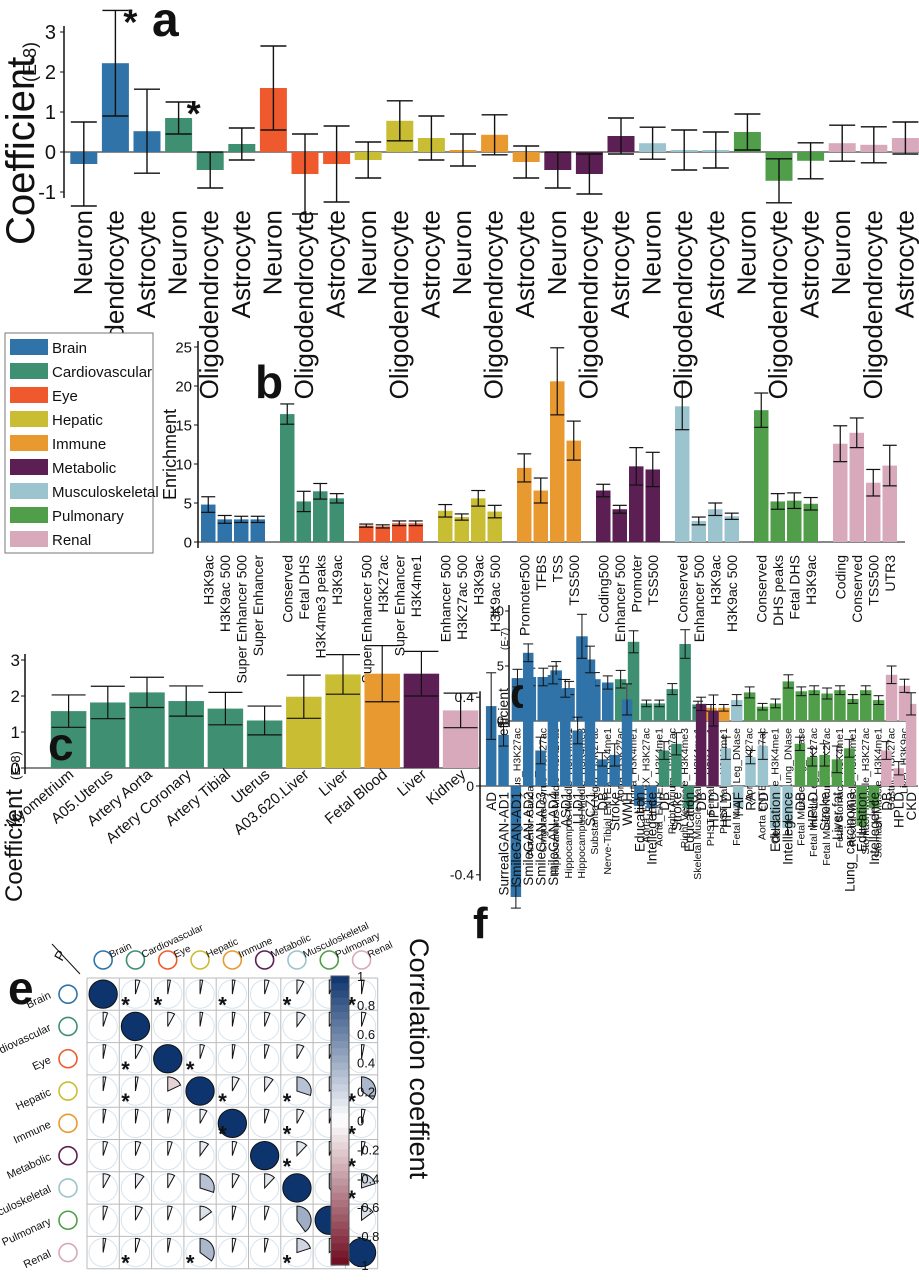 The width and height of the screenshot is (919, 1280). What do you see at coordinates (366, 619) in the screenshot?
I see `x-tick-label: Super Enhancer 500` at bounding box center [366, 619].